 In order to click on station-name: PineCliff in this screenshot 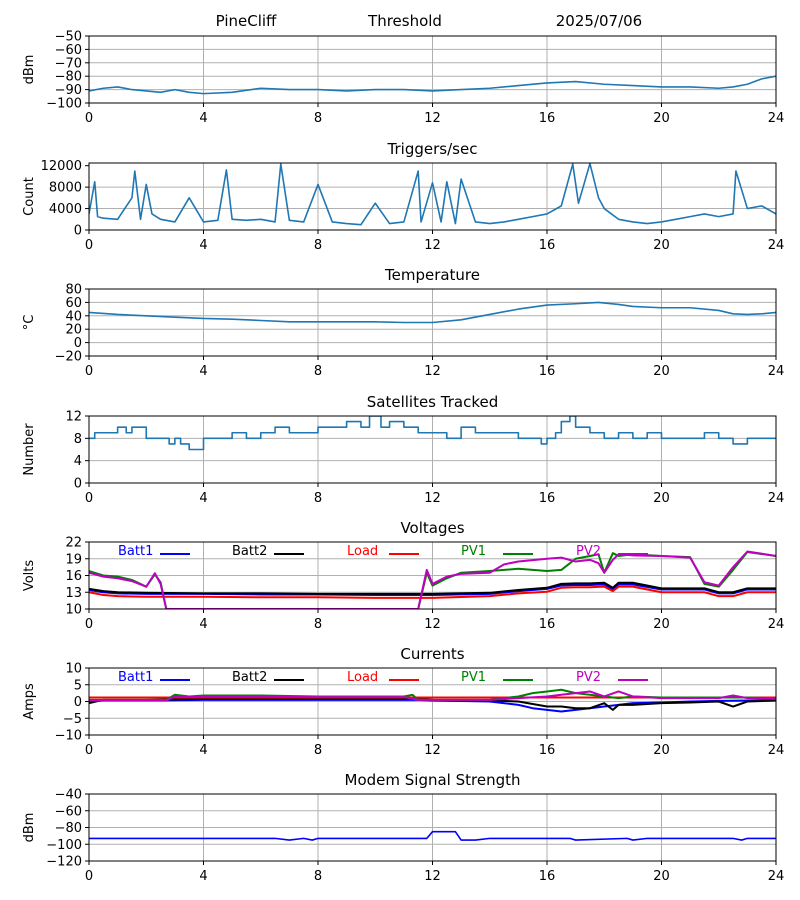, I will do `click(246, 21)`.